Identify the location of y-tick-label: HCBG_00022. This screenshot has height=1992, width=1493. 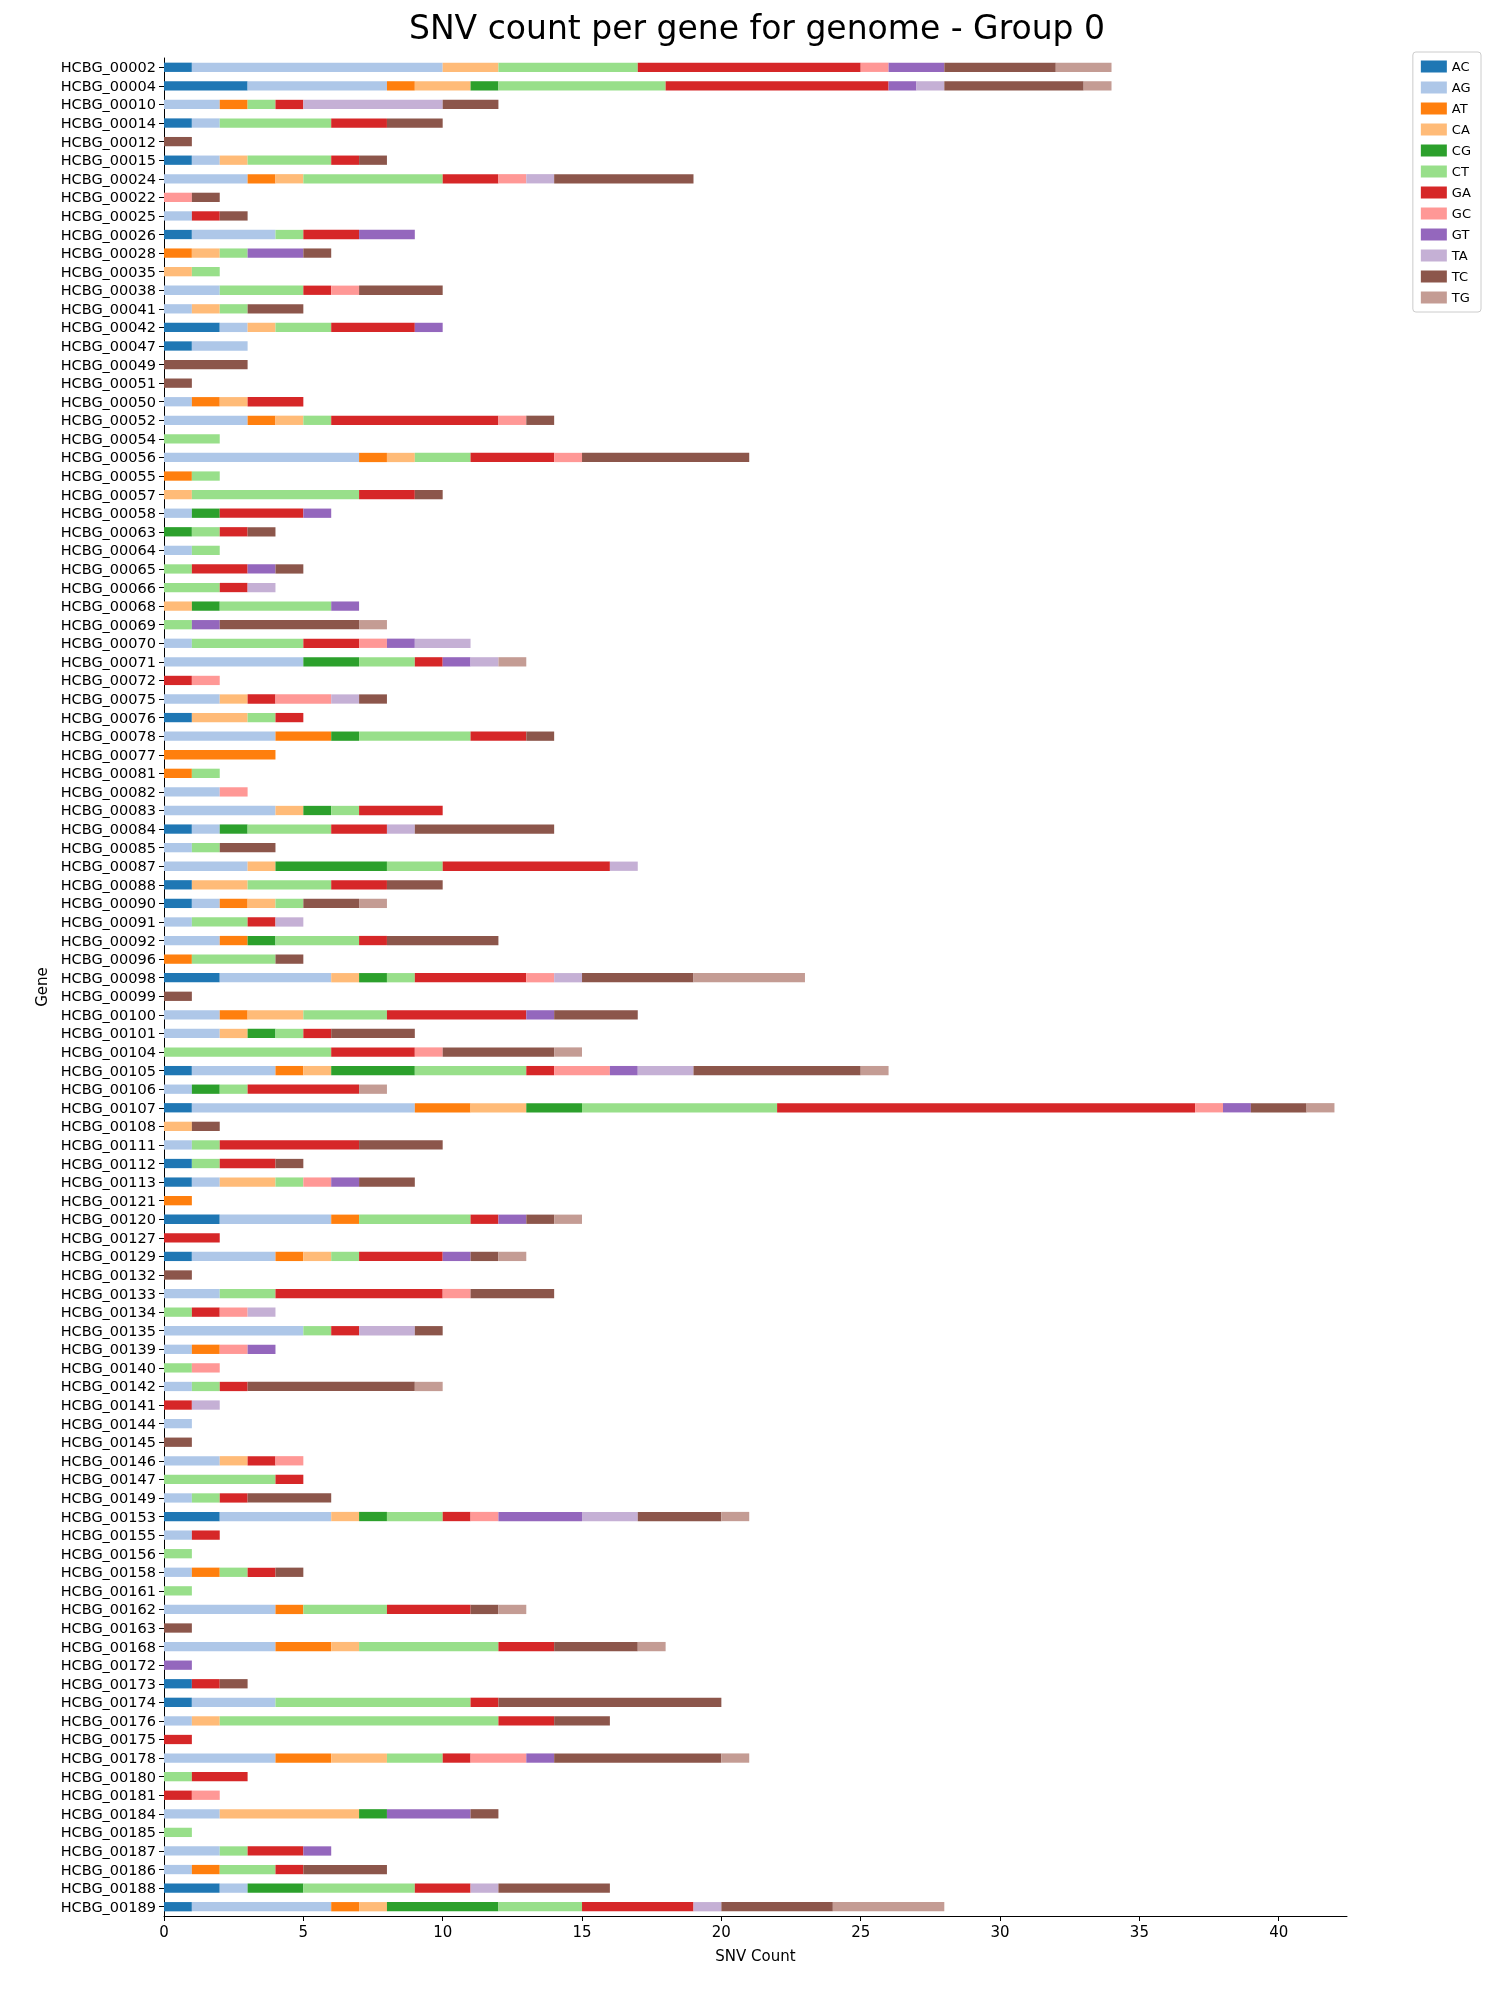
(108, 197).